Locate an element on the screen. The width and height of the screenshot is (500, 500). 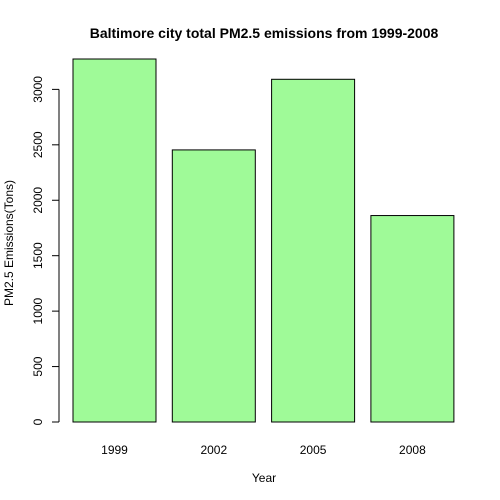
y-tick-label: 2000 is located at coordinates (38, 200).